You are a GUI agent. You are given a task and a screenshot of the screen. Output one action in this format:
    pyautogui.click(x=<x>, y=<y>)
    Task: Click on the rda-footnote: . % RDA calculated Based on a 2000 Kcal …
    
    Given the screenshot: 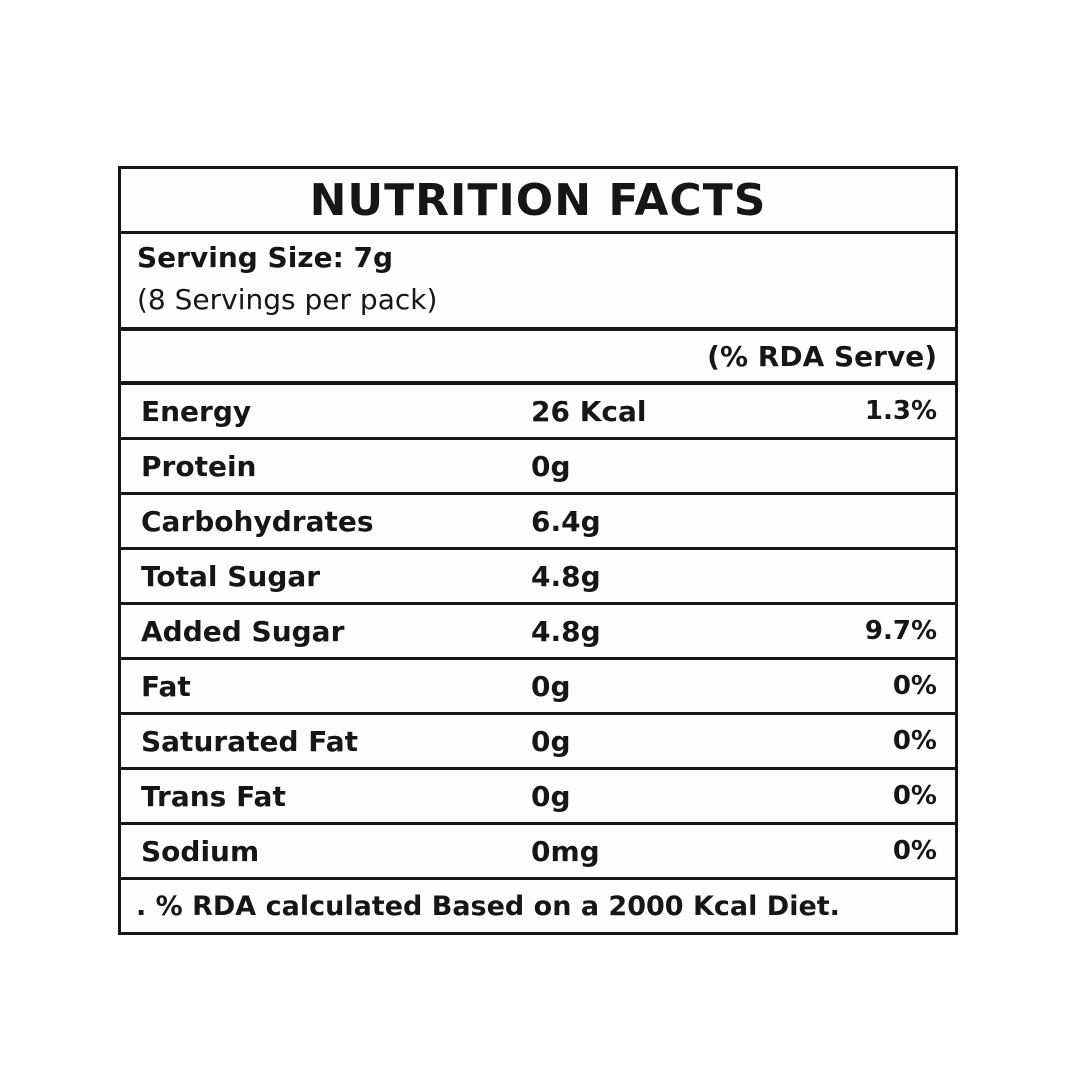 What is the action you would take?
    pyautogui.click(x=488, y=906)
    